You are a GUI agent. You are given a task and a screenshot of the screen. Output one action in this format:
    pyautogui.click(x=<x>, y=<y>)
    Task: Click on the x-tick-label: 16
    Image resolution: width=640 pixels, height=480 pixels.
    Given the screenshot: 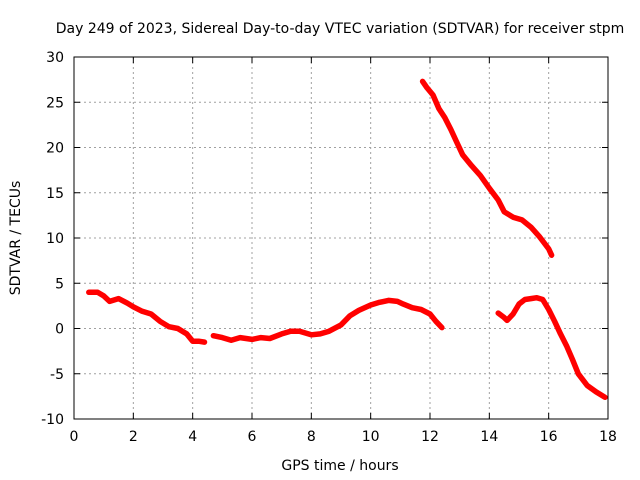 What is the action you would take?
    pyautogui.click(x=549, y=437)
    